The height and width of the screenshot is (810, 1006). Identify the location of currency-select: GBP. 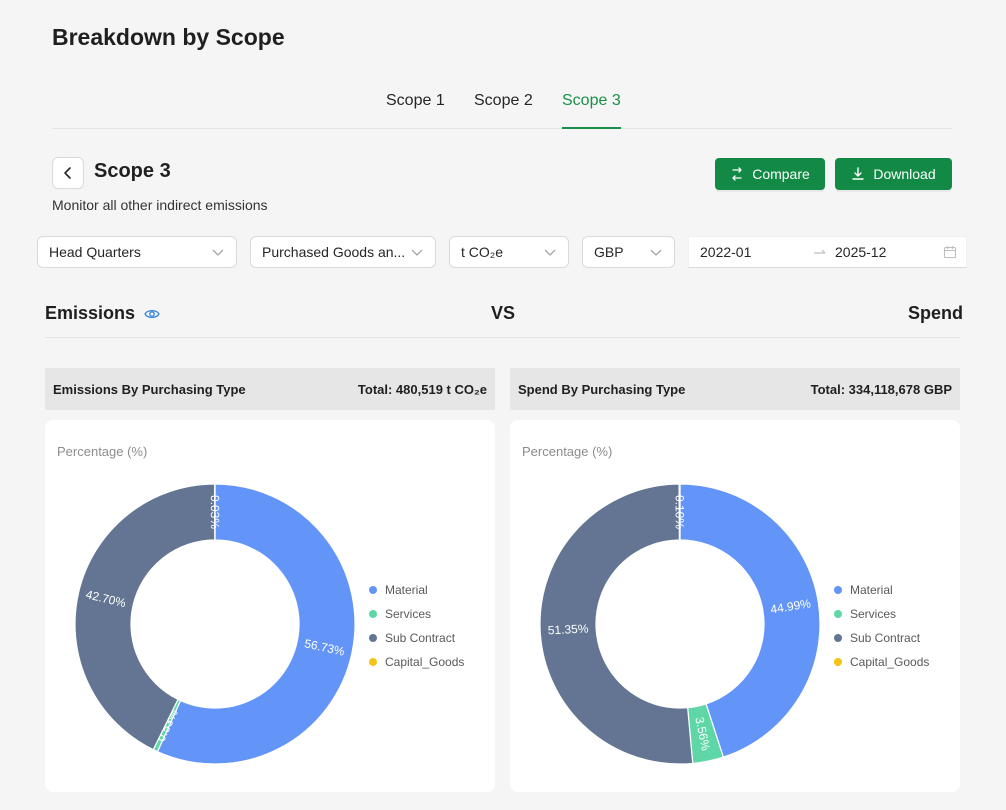
(628, 252).